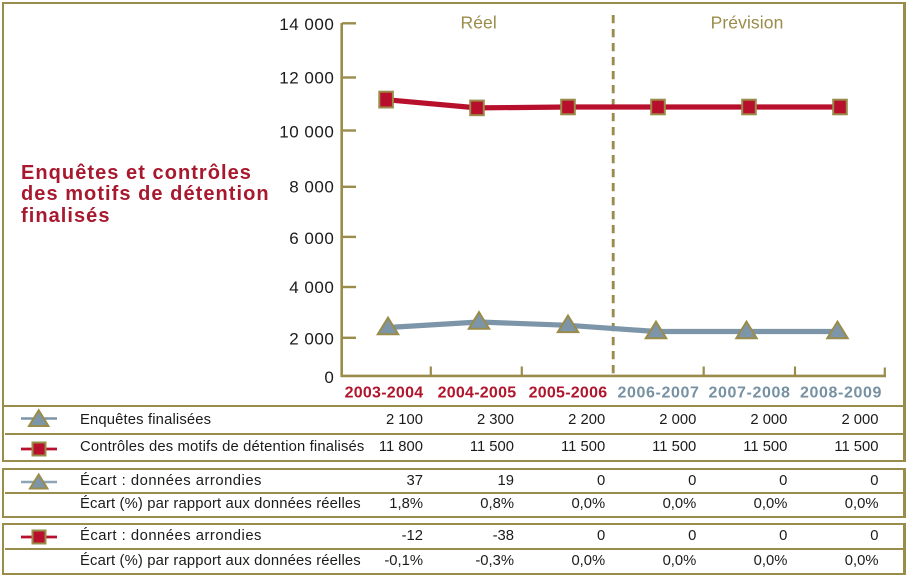  I want to click on svg-text: 2007-2008, so click(750, 393).